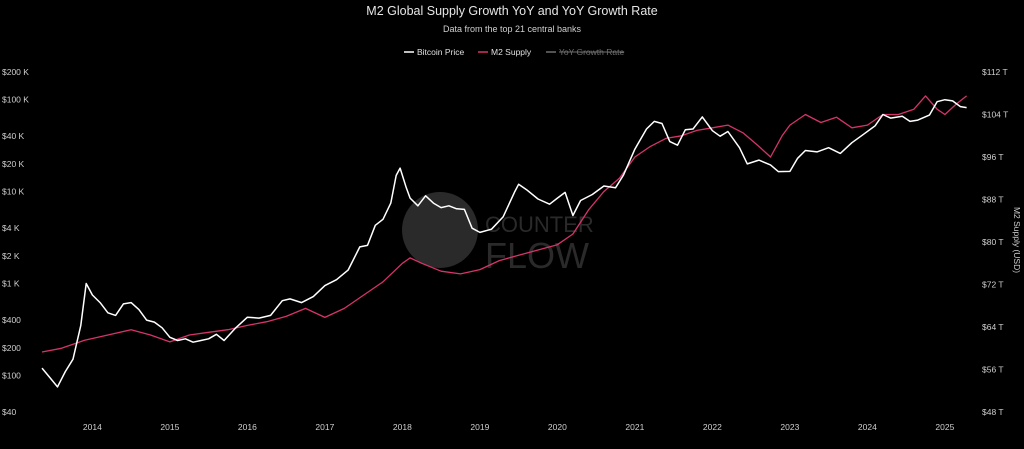 The image size is (1024, 449). Describe the element at coordinates (13, 136) in the screenshot. I see `y-left-tick-label: $40 K` at that location.